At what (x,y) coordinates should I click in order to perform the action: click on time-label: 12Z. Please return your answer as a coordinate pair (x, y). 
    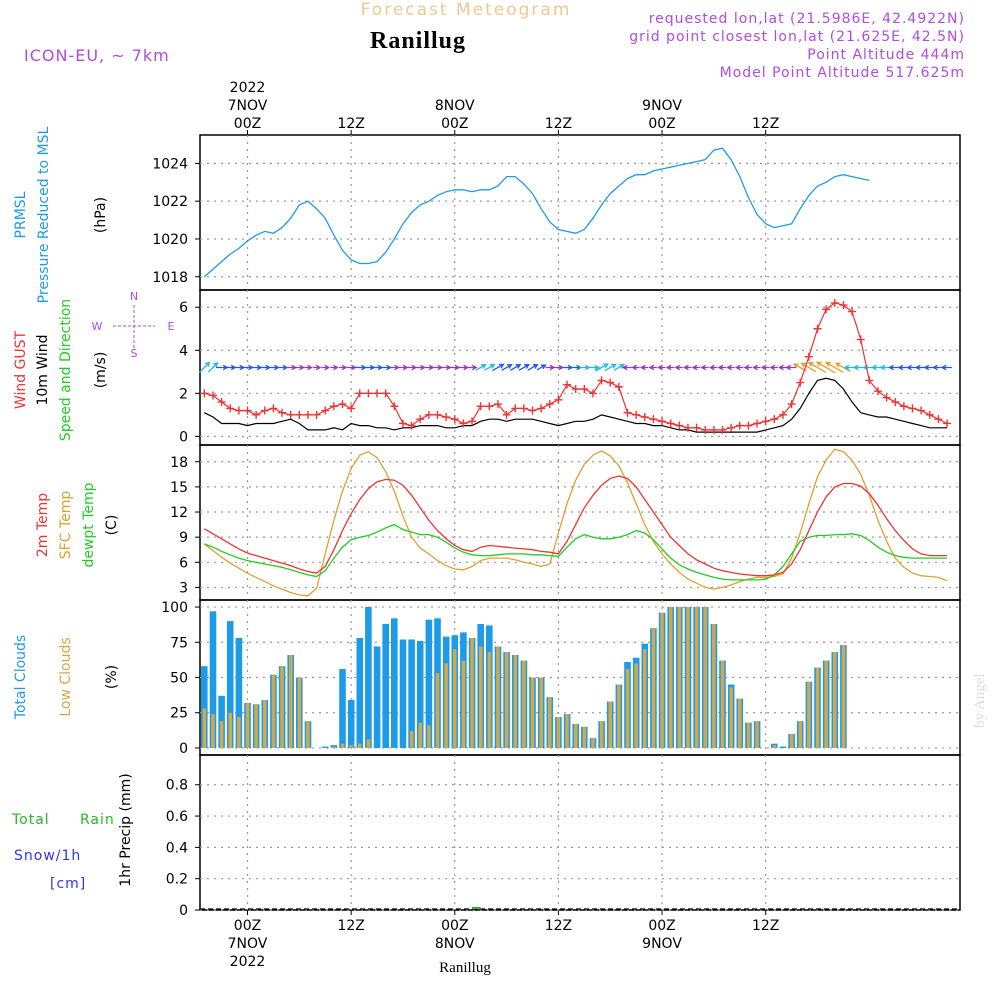
    Looking at the image, I should click on (765, 124).